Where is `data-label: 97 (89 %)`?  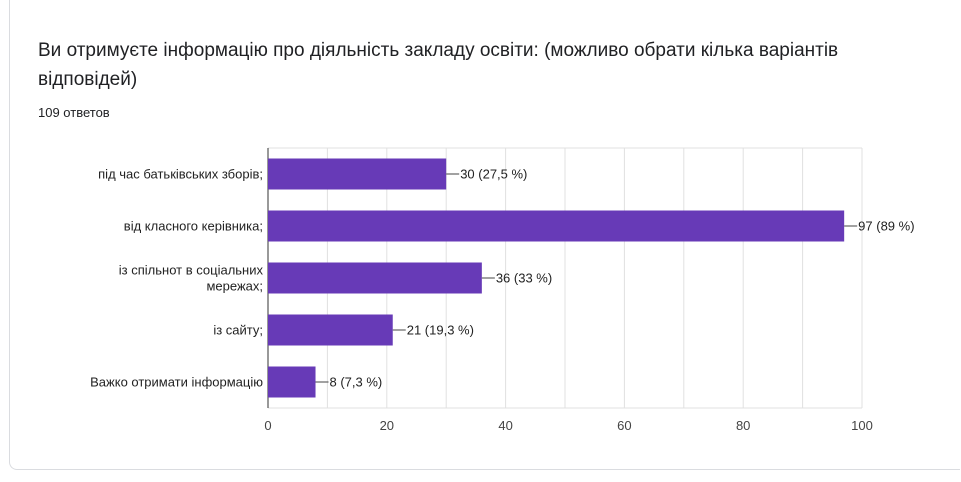
data-label: 97 (89 %) is located at coordinates (886, 226).